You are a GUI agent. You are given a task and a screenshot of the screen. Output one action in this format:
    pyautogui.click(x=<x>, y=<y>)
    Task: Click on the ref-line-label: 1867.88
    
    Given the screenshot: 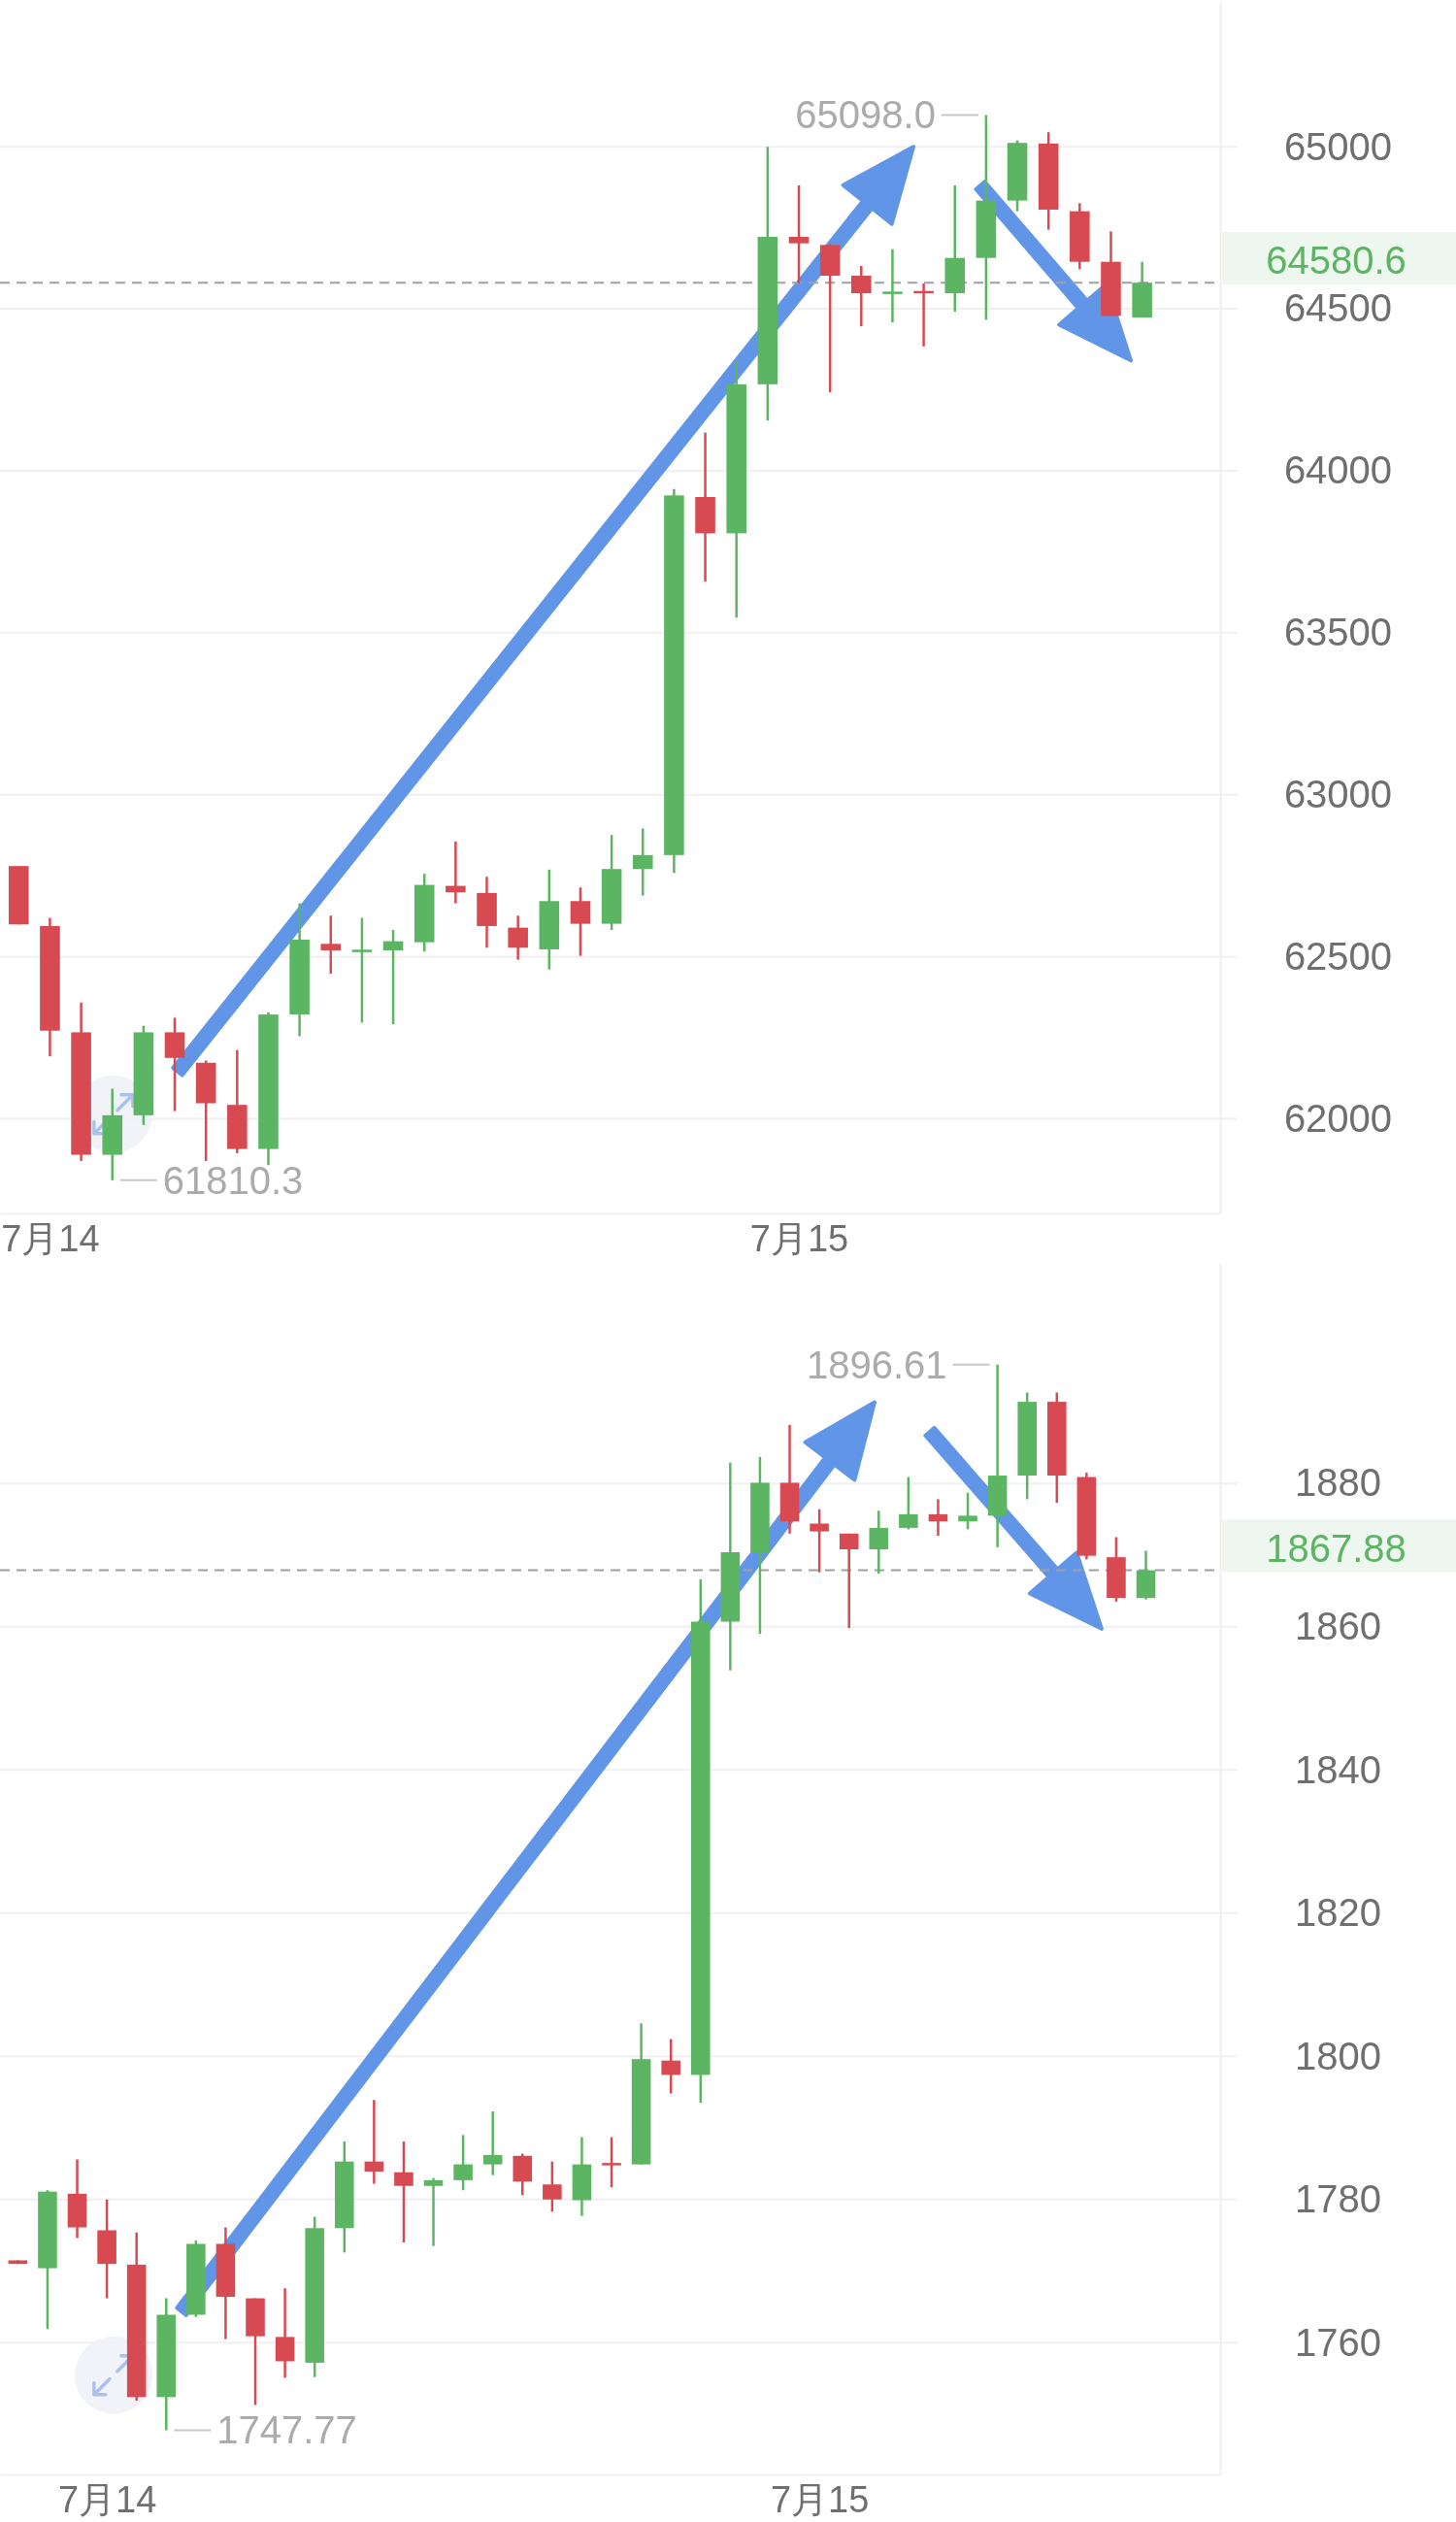 What is the action you would take?
    pyautogui.click(x=1336, y=1548)
    